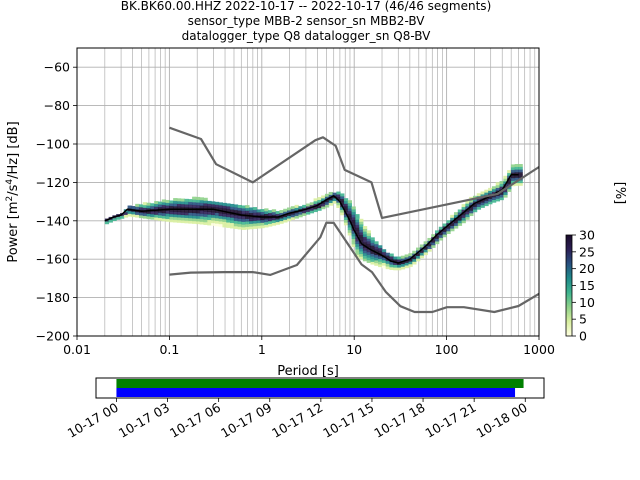 This screenshot has height=480, width=640. Describe the element at coordinates (144, 420) in the screenshot. I see `timeline-tick-label: 10-17 03` at that location.